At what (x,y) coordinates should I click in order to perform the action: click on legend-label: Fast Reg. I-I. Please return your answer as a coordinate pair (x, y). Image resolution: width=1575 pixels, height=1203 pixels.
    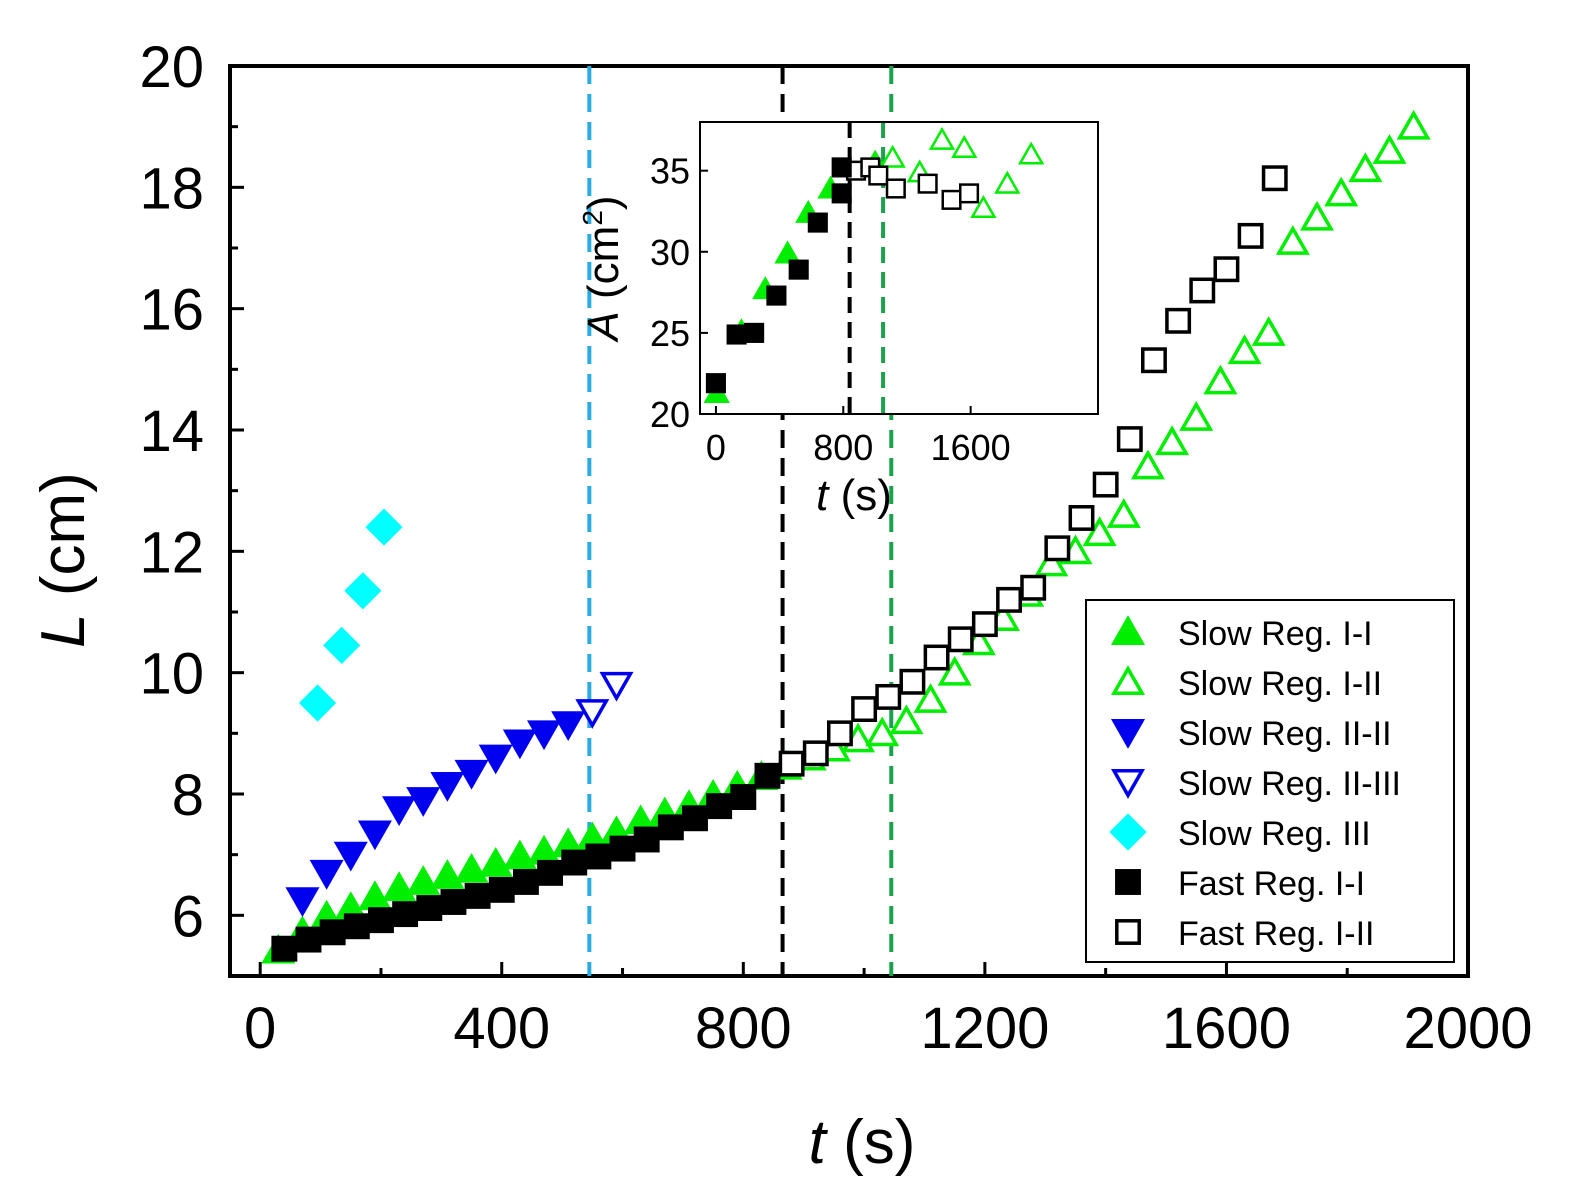
    Looking at the image, I should click on (1271, 884).